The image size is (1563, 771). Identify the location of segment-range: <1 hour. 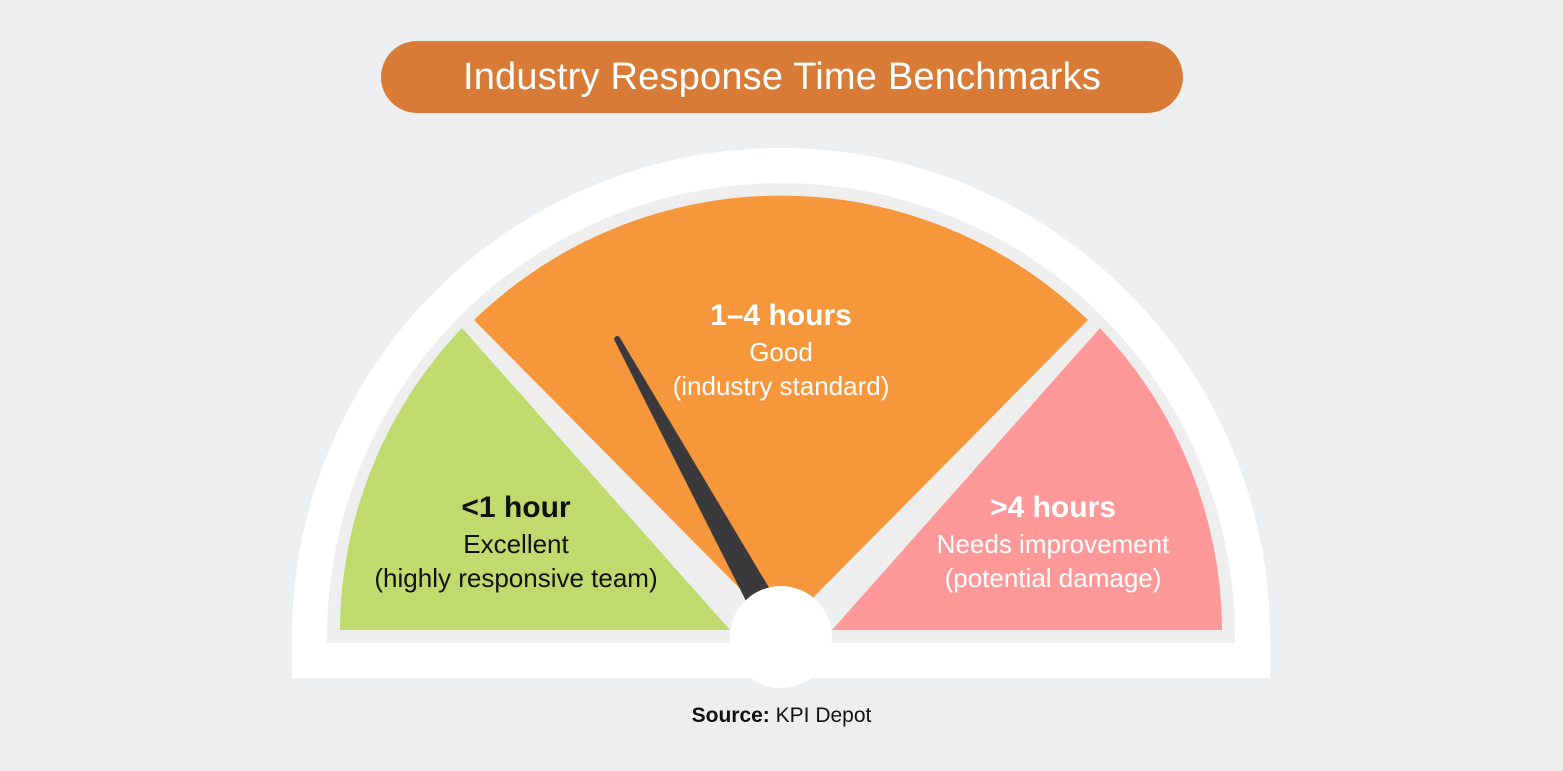
(516, 507).